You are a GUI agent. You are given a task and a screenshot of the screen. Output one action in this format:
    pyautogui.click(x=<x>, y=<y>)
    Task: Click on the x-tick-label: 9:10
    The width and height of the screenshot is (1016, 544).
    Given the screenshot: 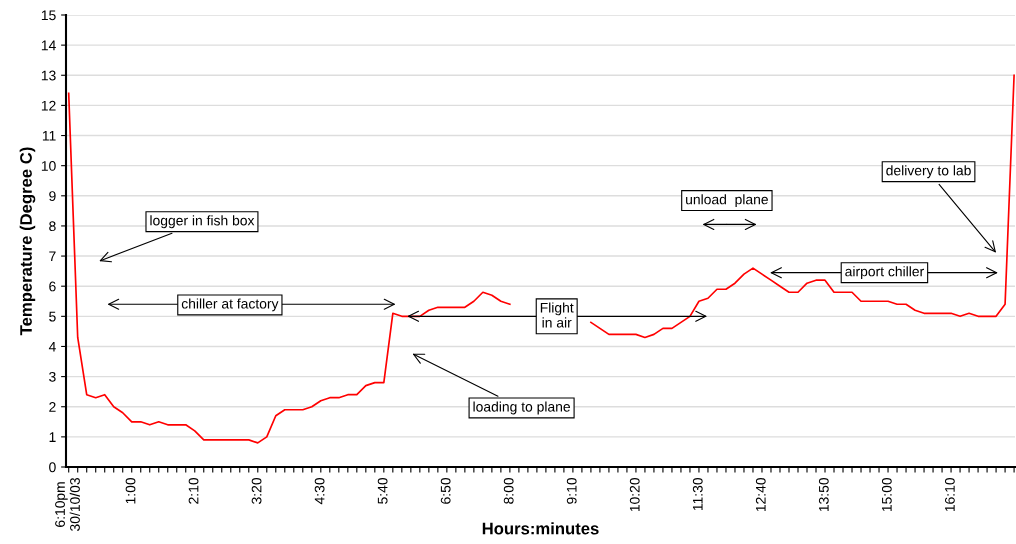 What is the action you would take?
    pyautogui.click(x=571, y=490)
    